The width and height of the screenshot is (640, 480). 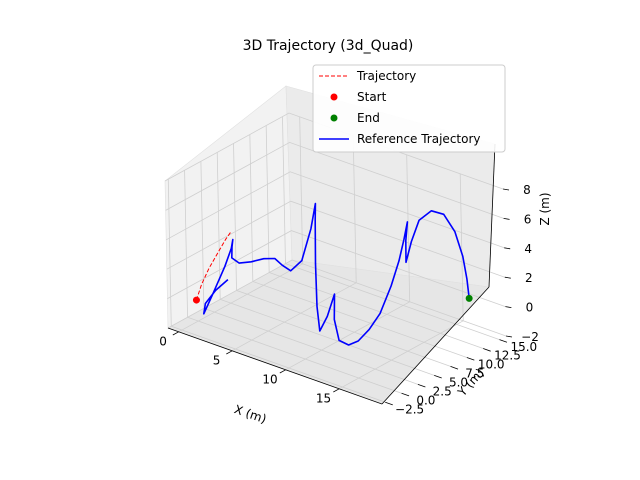 What do you see at coordinates (217, 360) in the screenshot?
I see `x-tick-label: 5` at bounding box center [217, 360].